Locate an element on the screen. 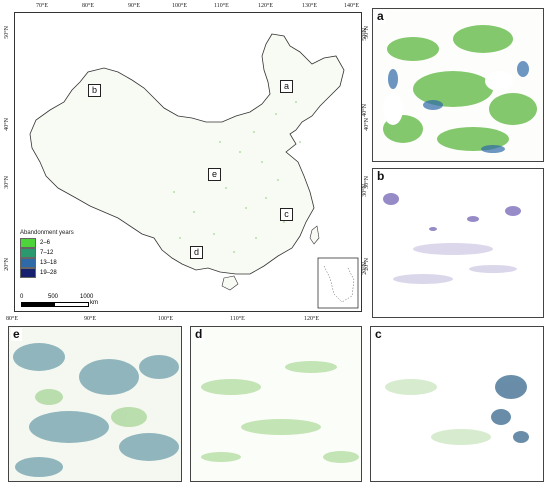 This screenshot has width=550, height=489. lon-tick-130: 130°E is located at coordinates (310, 6).